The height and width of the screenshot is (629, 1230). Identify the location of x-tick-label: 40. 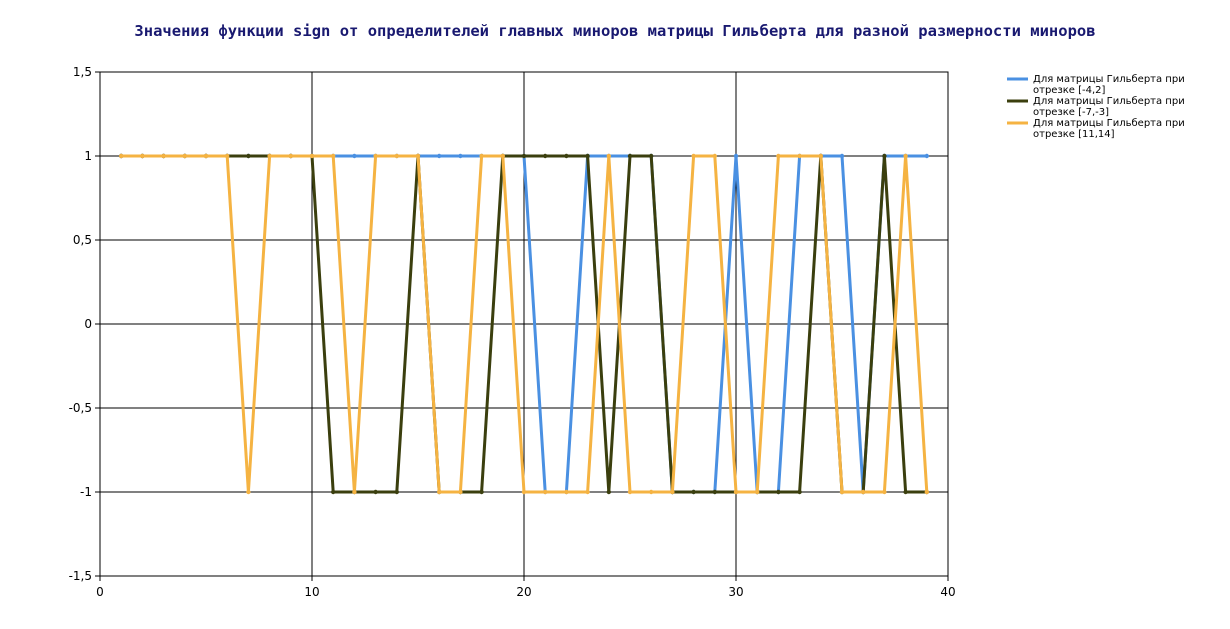
(947, 592).